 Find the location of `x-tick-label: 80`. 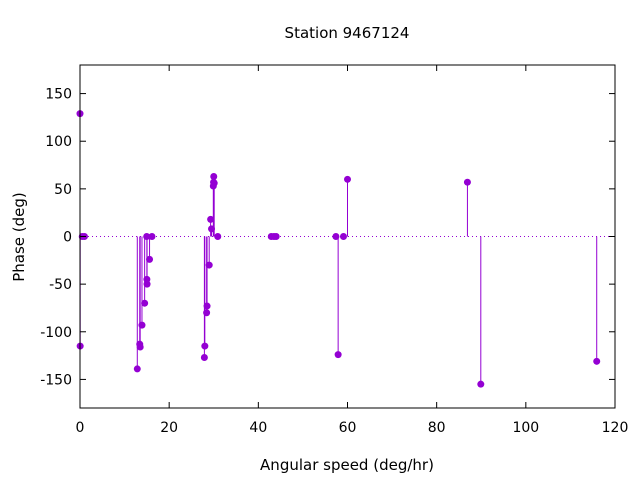

x-tick-label: 80 is located at coordinates (437, 428).